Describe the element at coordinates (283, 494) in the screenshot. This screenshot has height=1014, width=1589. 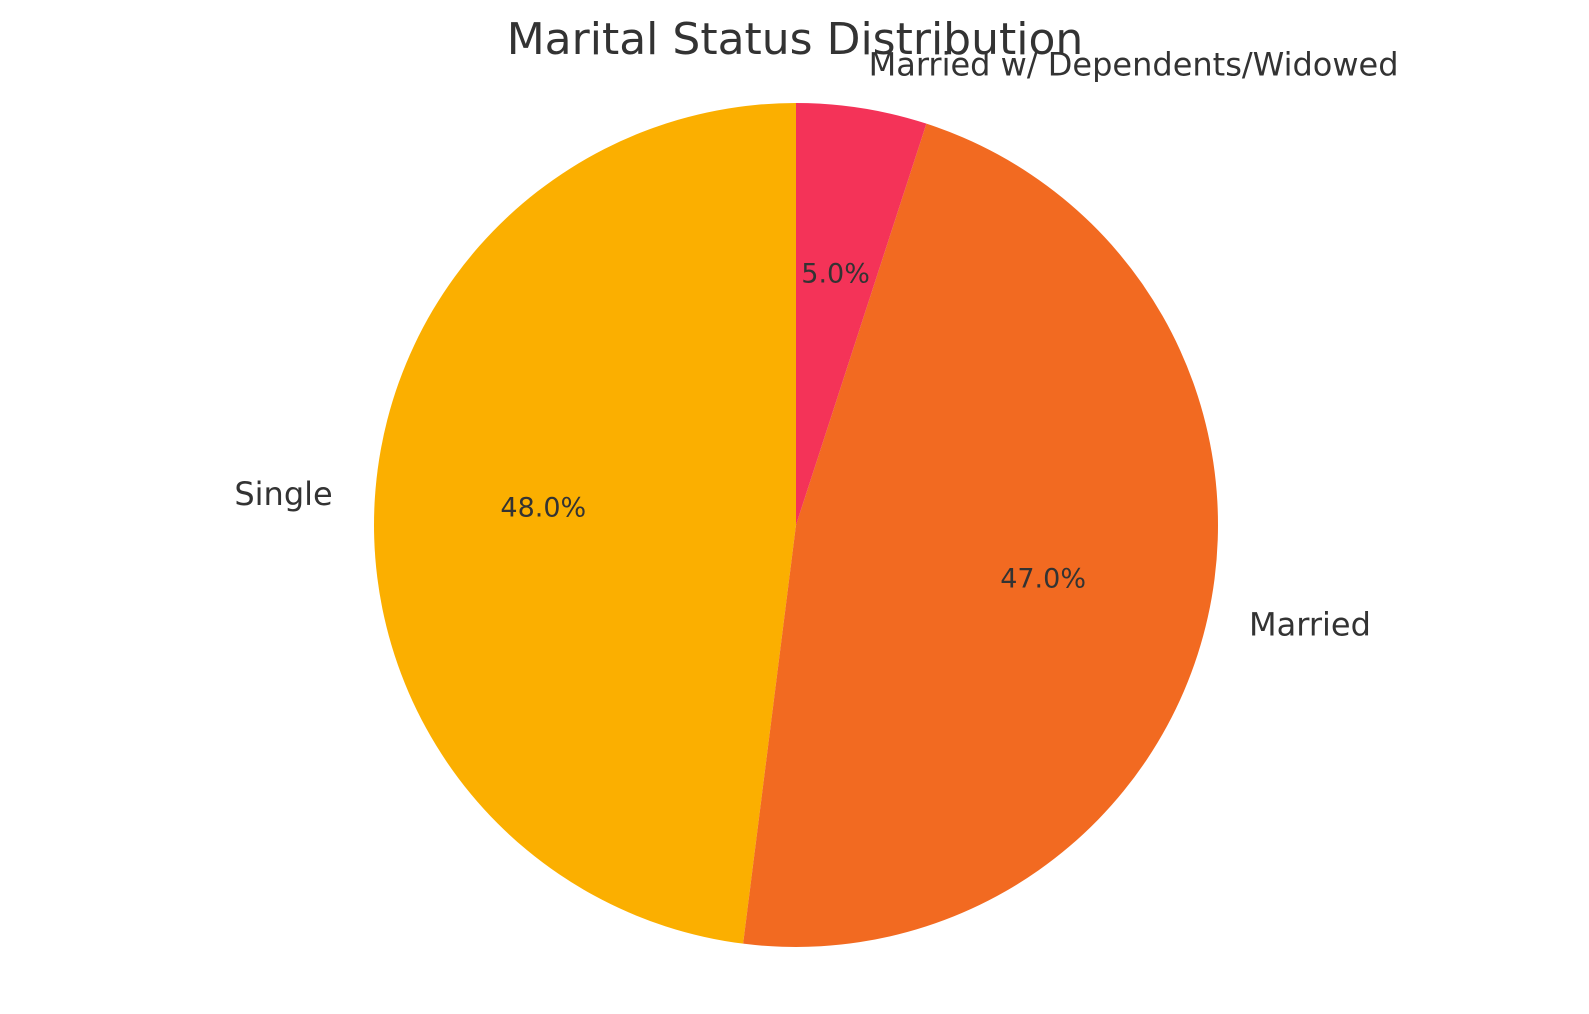
I see `slice-label: Single` at that location.